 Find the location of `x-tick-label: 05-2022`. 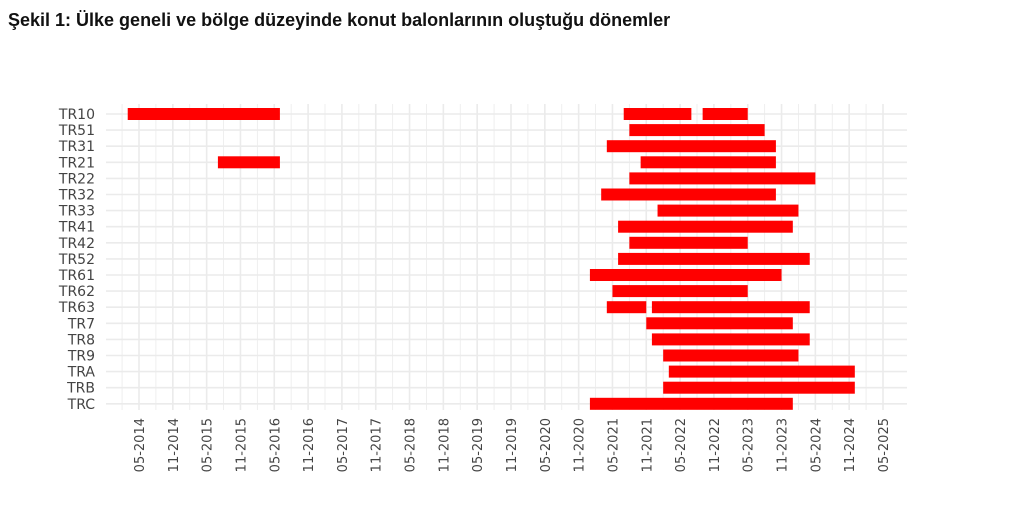

x-tick-label: 05-2022 is located at coordinates (681, 445).